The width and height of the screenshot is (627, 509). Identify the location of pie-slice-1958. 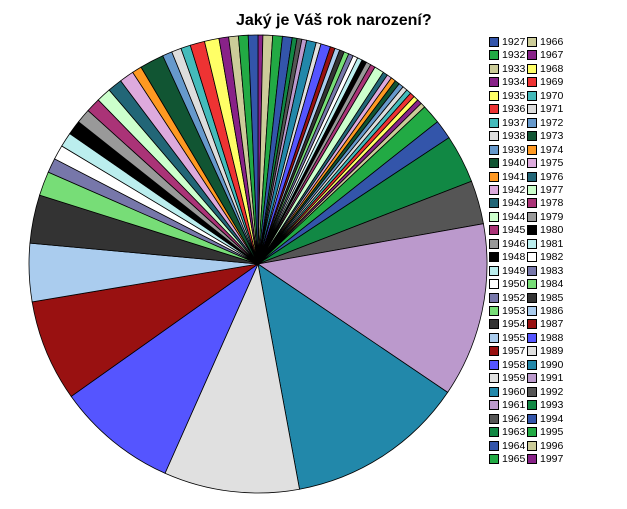
(164, 368).